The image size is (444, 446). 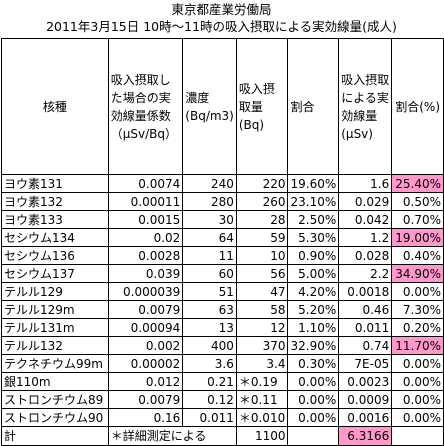 I want to click on total-row: 計 ＊詳細測定による 1100 6.3166, so click(x=222, y=436).